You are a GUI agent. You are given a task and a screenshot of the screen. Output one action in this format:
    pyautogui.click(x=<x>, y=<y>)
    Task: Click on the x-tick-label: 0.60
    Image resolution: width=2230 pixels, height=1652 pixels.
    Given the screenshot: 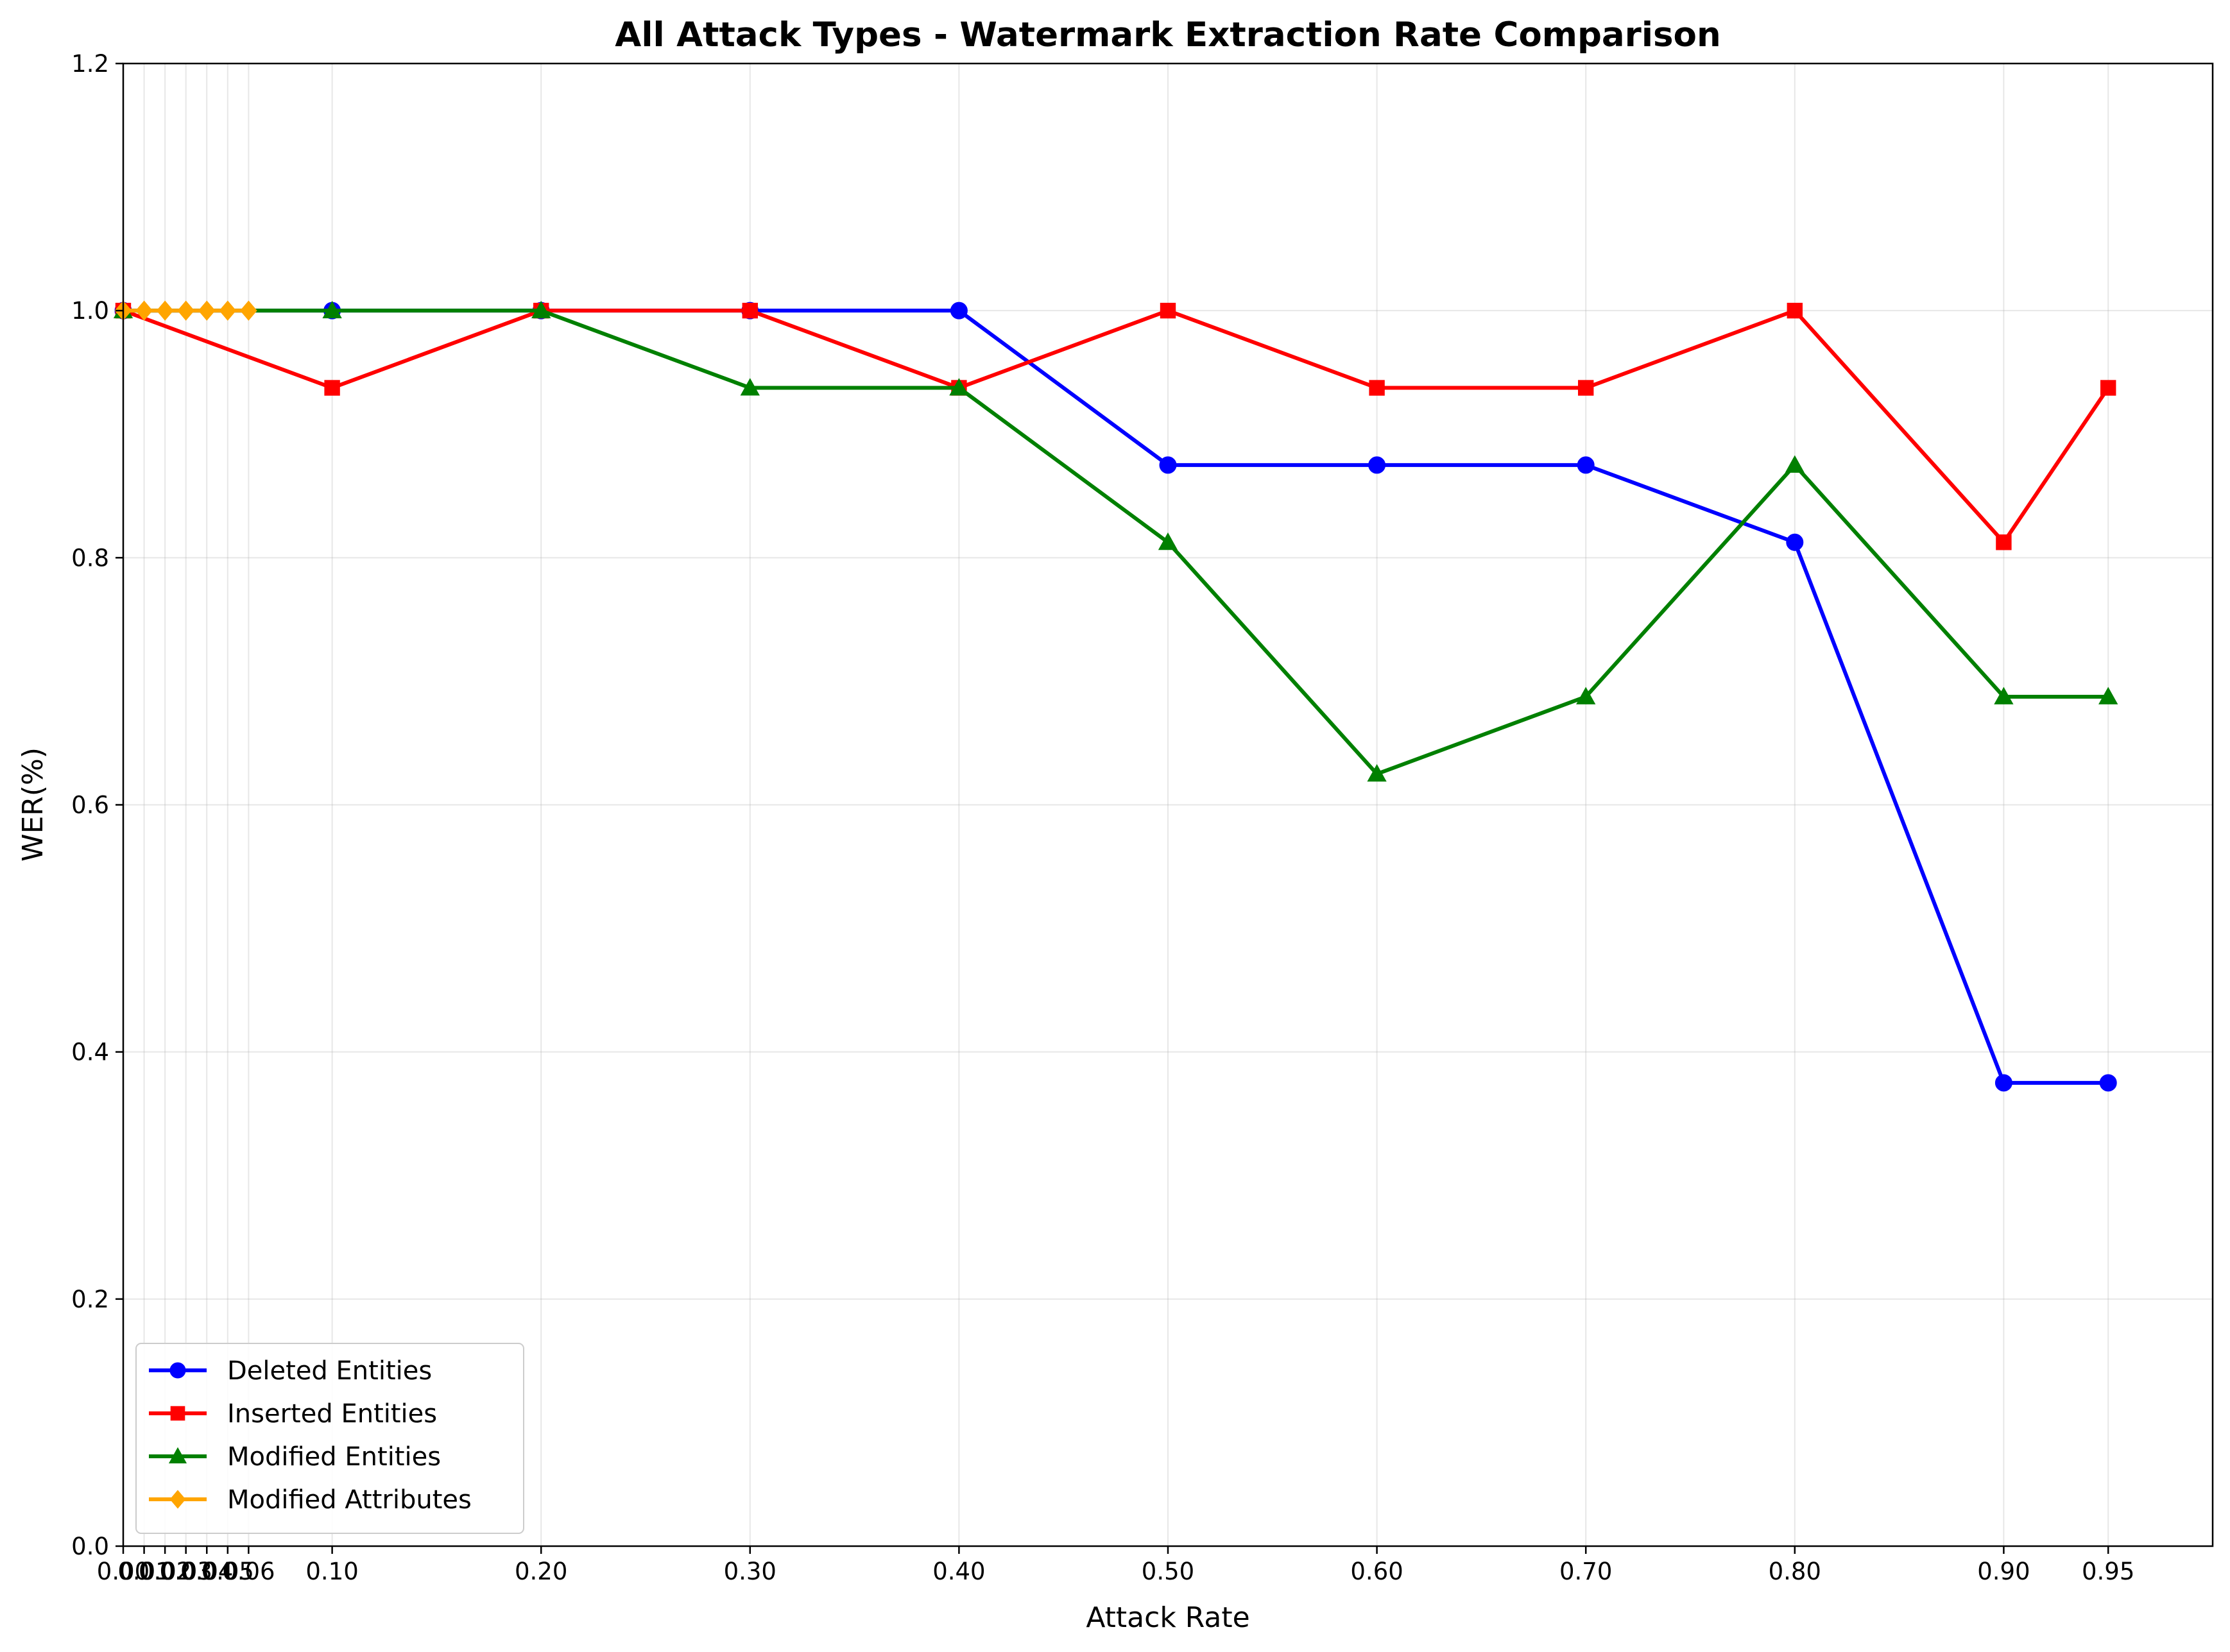 What is the action you would take?
    pyautogui.click(x=1376, y=1571)
    